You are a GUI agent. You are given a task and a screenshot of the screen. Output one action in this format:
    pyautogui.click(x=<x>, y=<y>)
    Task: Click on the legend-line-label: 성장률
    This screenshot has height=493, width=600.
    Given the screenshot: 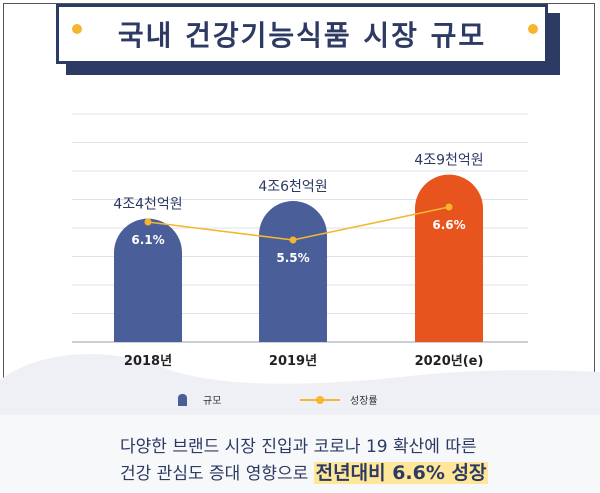 What is the action you would take?
    pyautogui.click(x=364, y=401)
    